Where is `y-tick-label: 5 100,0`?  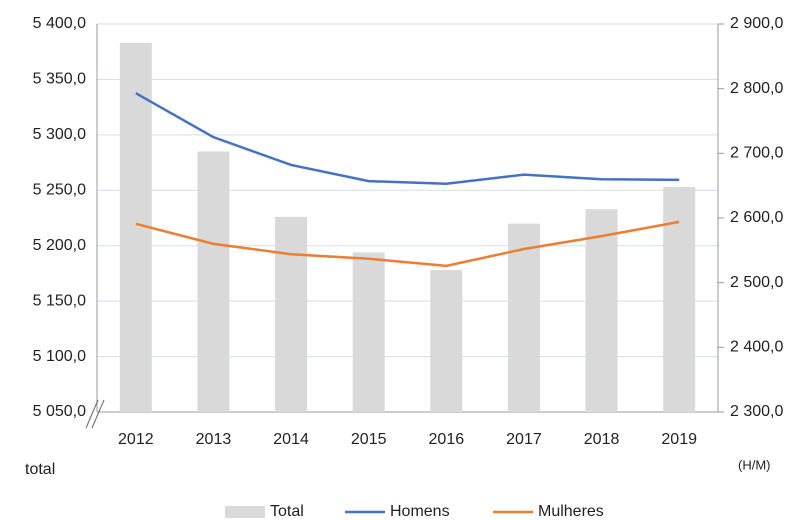 y-tick-label: 5 100,0 is located at coordinates (59, 356).